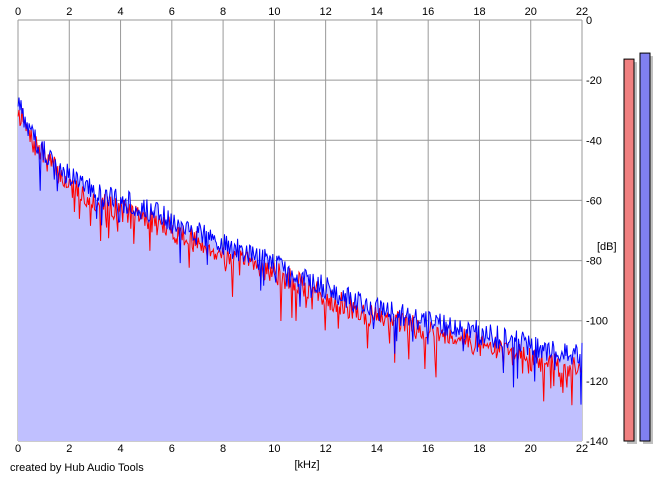 Image resolution: width=664 pixels, height=481 pixels. Describe the element at coordinates (428, 449) in the screenshot. I see `x-tick-label-bottom: 16` at that location.